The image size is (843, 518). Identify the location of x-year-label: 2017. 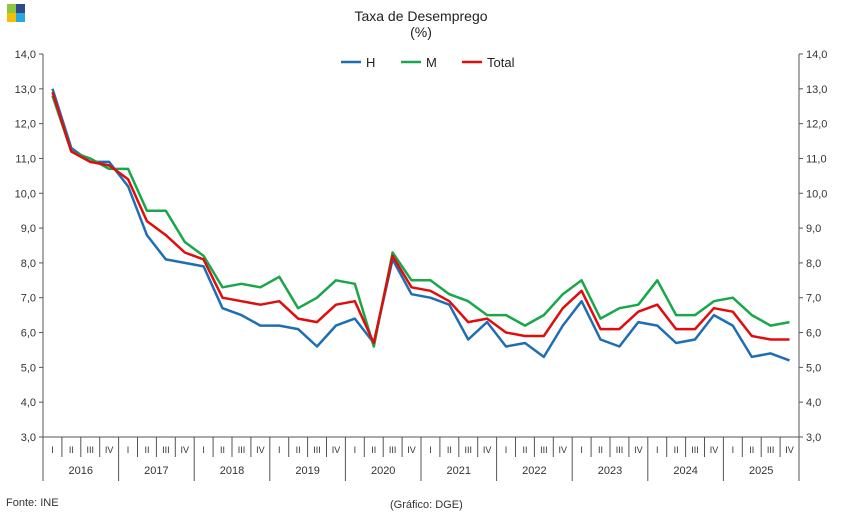
(156, 471).